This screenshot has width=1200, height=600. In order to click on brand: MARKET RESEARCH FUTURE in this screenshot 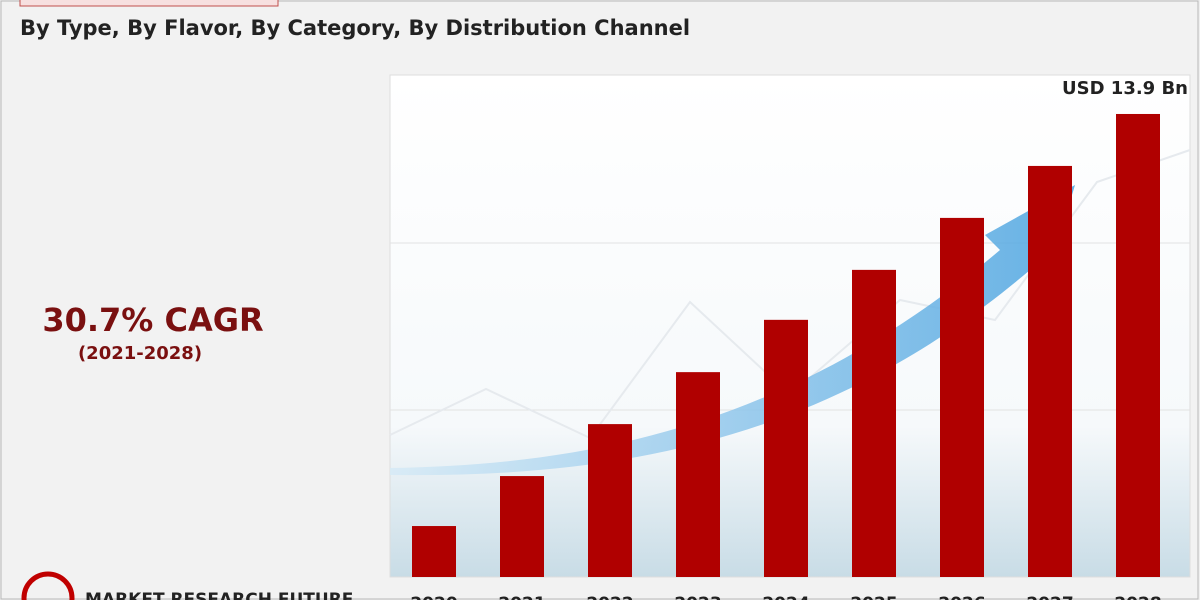, I will do `click(219, 595)`.